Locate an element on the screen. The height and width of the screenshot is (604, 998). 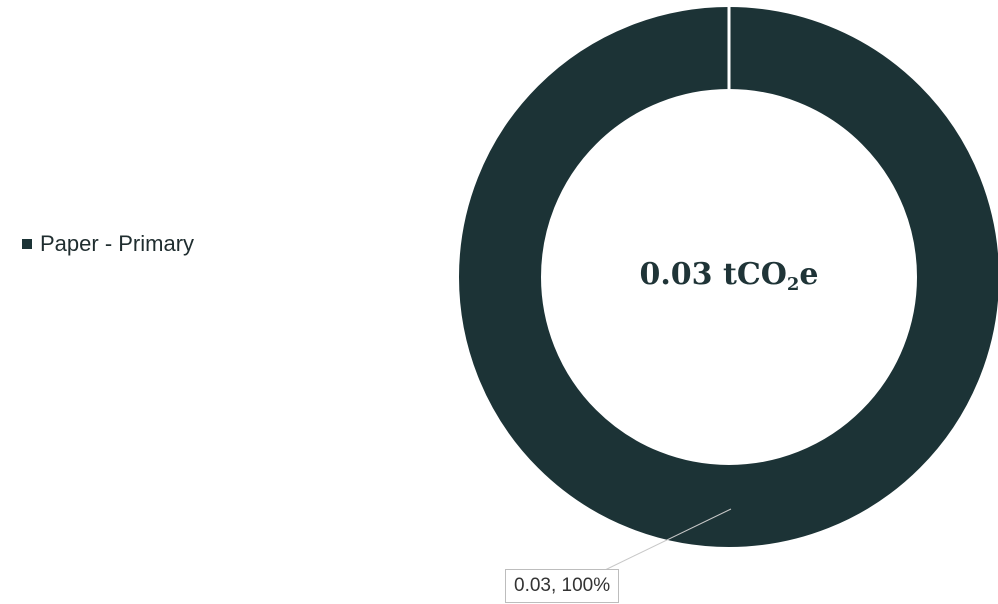
legend-swatch is located at coordinates (27, 244).